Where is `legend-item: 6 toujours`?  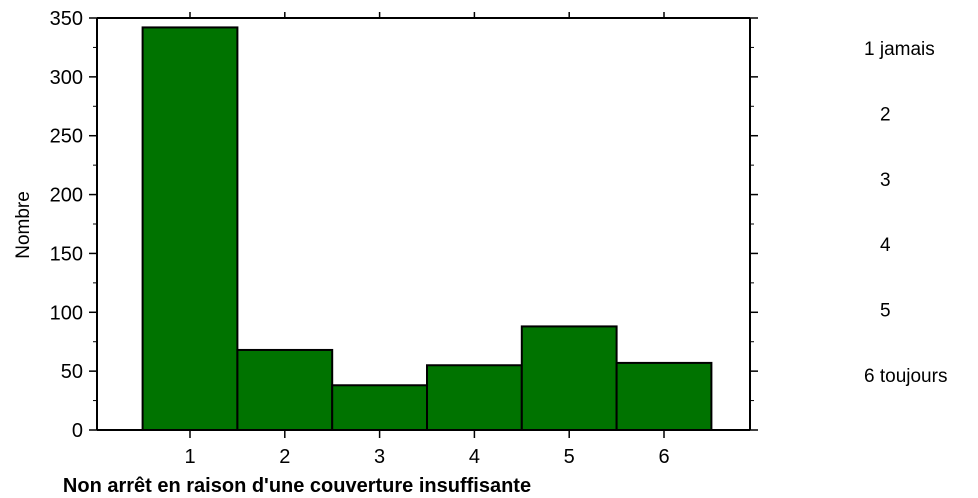 legend-item: 6 toujours is located at coordinates (905, 376).